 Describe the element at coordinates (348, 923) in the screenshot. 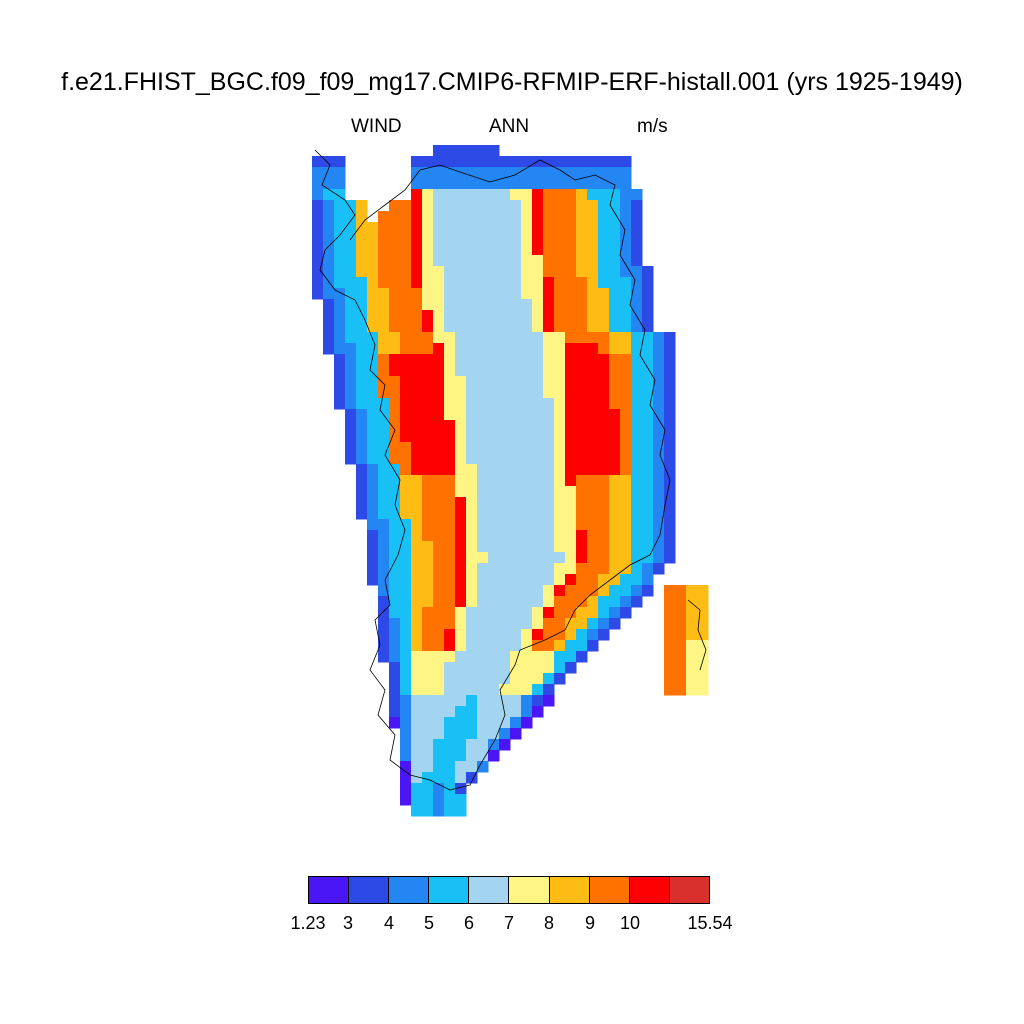

I see `colorbar-label: 3` at that location.